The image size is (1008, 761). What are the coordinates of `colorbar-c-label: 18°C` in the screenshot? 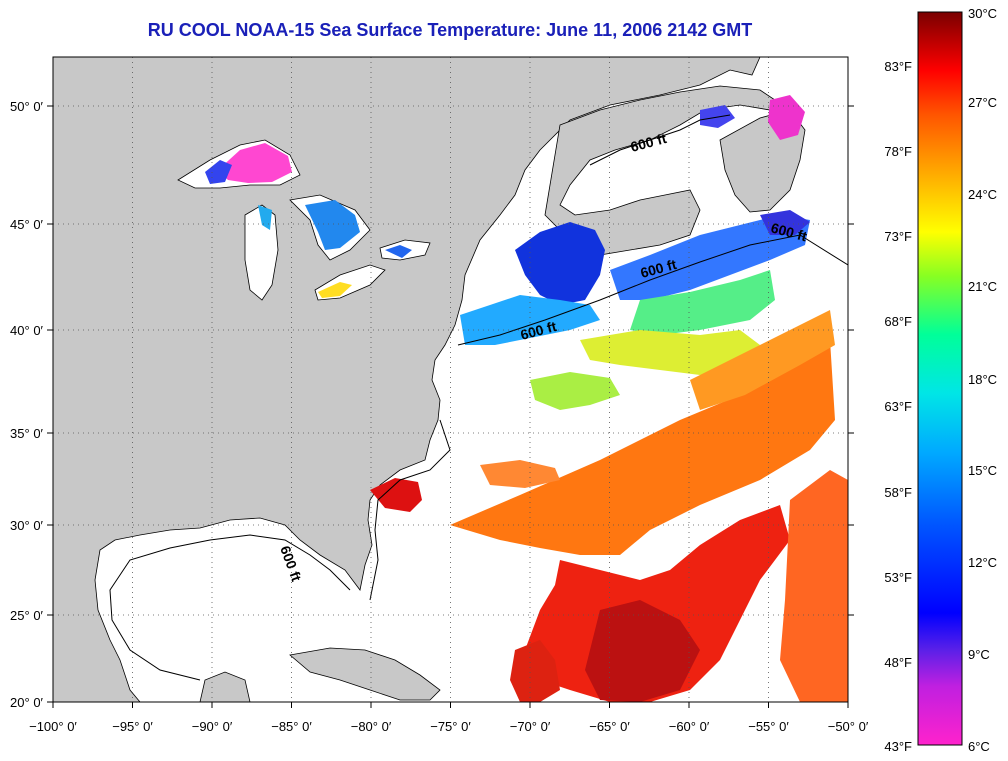 It's located at (982, 379).